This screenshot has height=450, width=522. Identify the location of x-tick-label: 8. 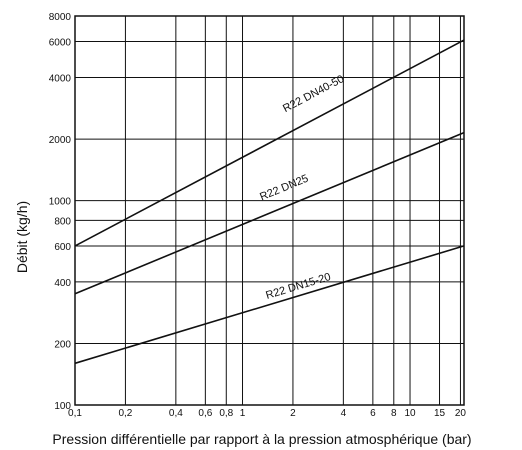
(394, 413).